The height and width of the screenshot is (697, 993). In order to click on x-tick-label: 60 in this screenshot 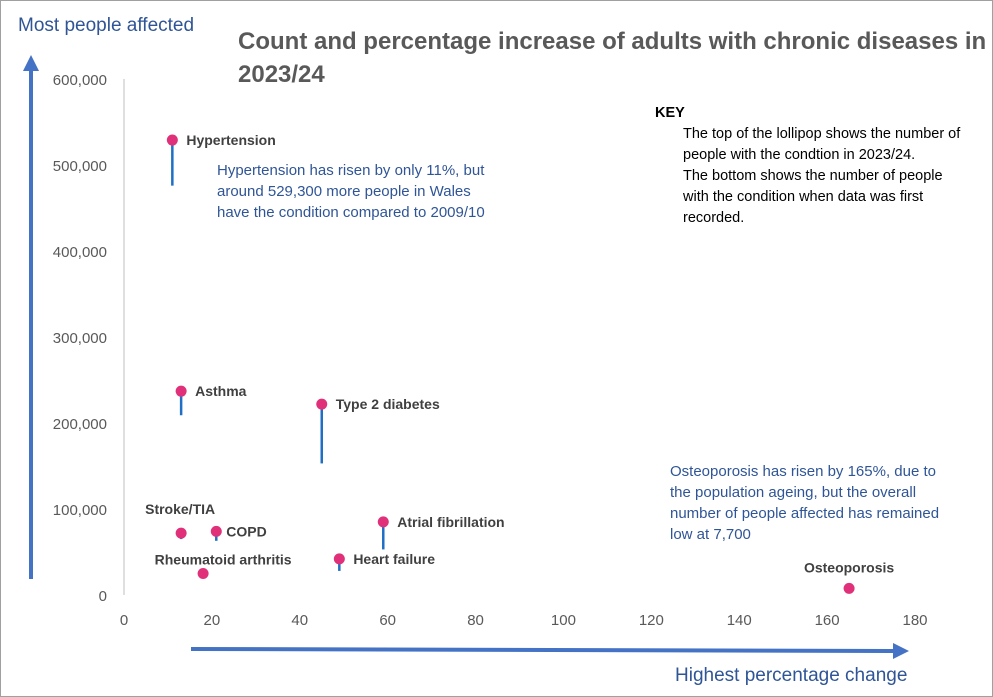, I will do `click(387, 620)`.